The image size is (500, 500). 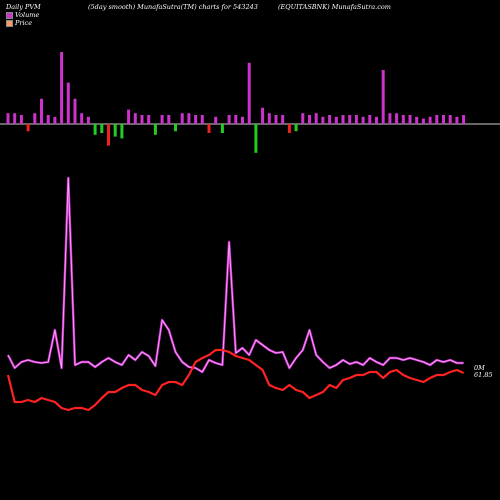 What do you see at coordinates (23, 7) in the screenshot?
I see `chart-title-left: Daily PVM` at bounding box center [23, 7].